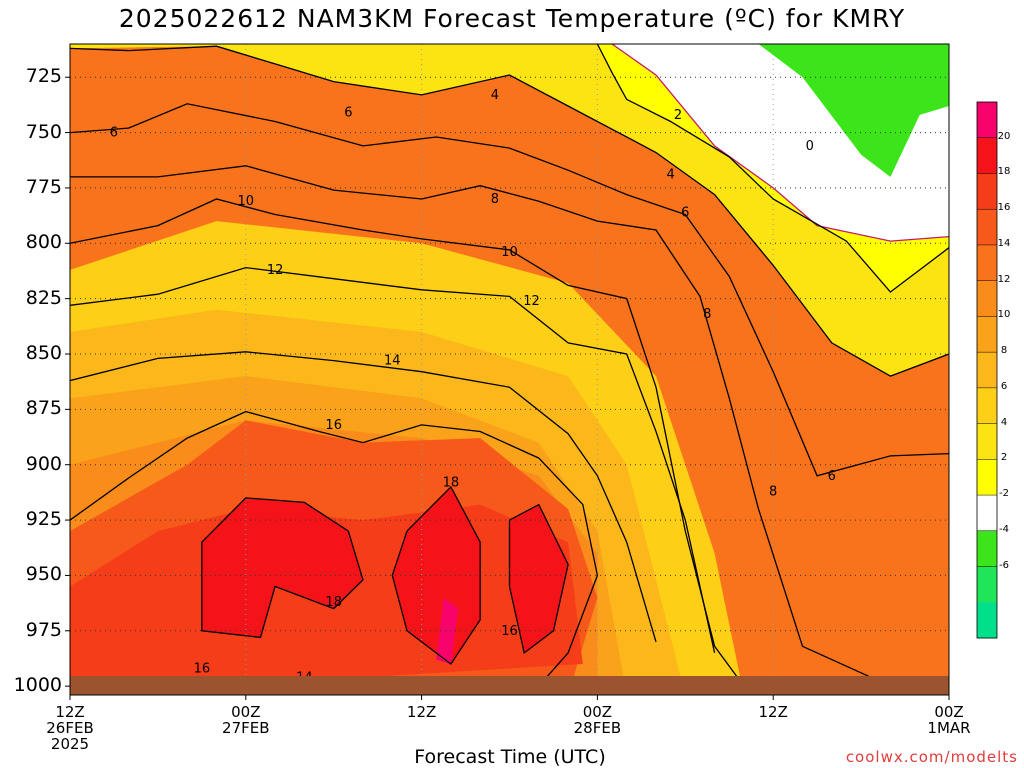 Image resolution: width=1024 pixels, height=768 pixels. Describe the element at coordinates (1004, 208) in the screenshot. I see `colorbar-tick-label: 16` at that location.